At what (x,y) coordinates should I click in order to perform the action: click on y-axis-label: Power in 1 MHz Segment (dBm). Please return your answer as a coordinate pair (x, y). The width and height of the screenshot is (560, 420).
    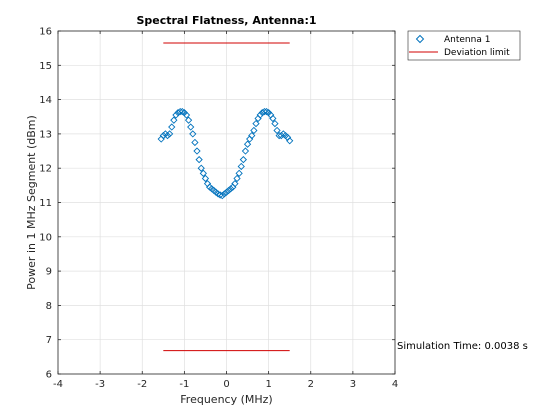
    Looking at the image, I should click on (31, 202).